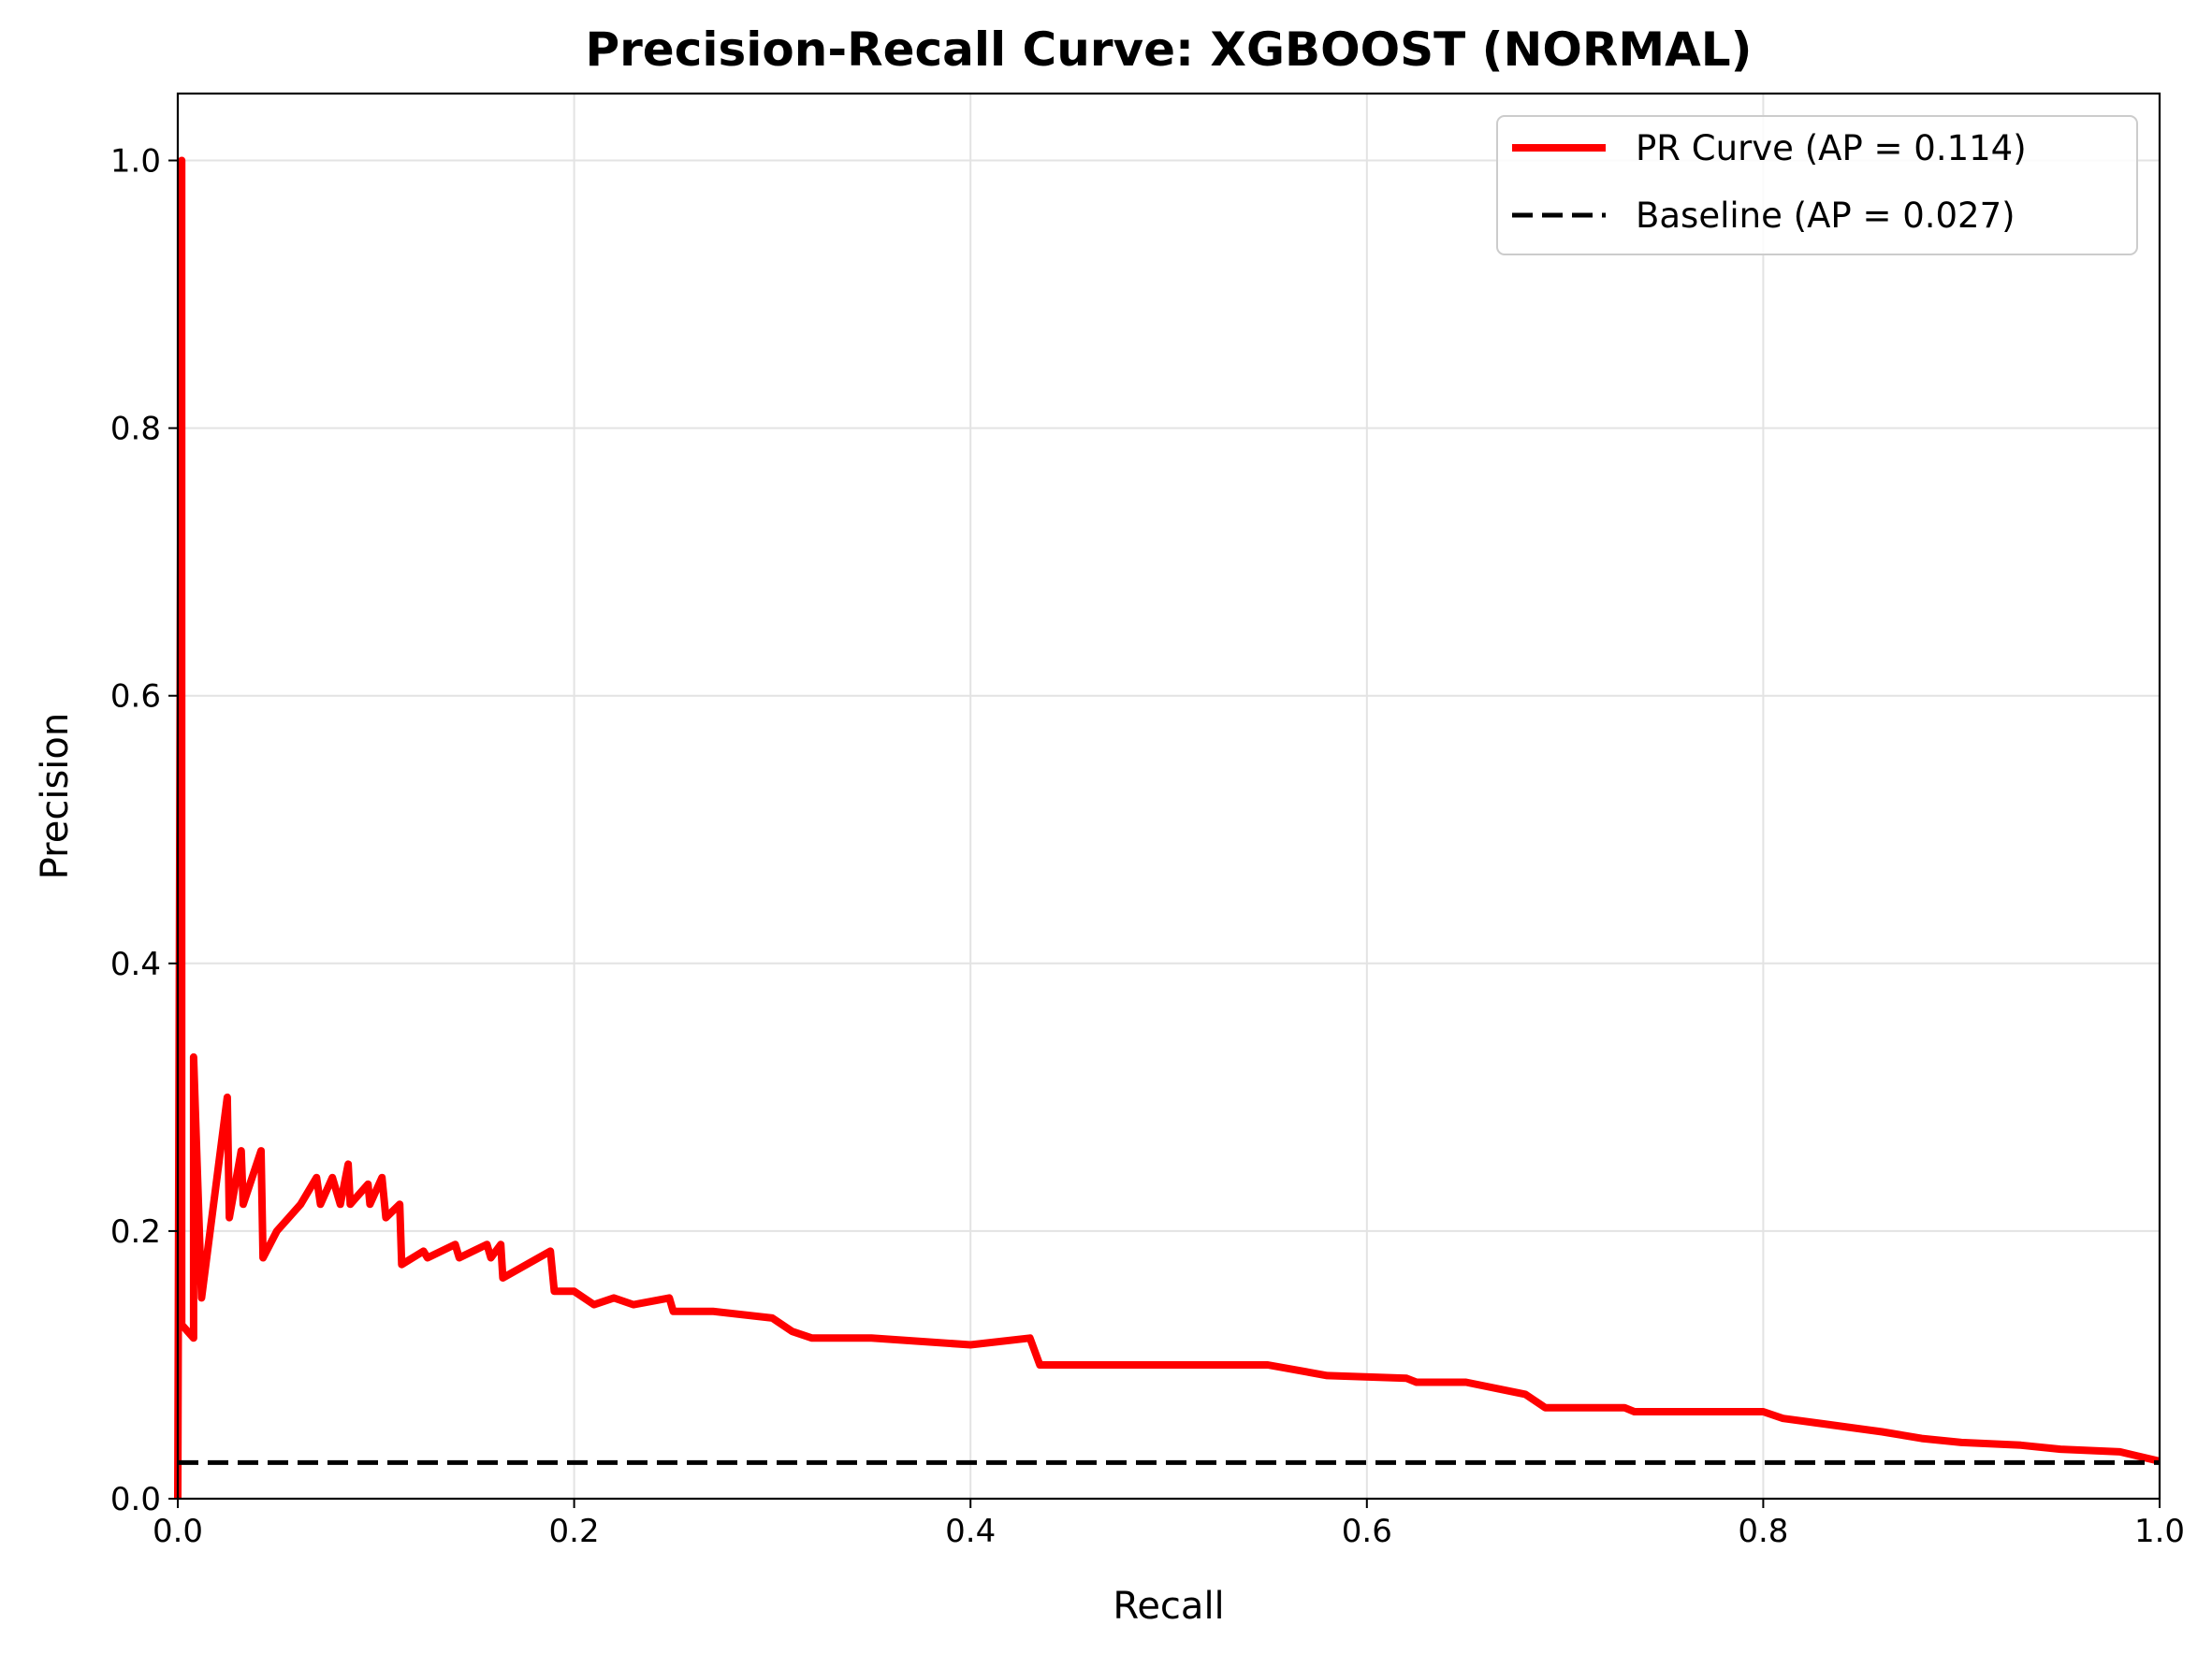  I want to click on x-axis-label: Recall, so click(1168, 1606).